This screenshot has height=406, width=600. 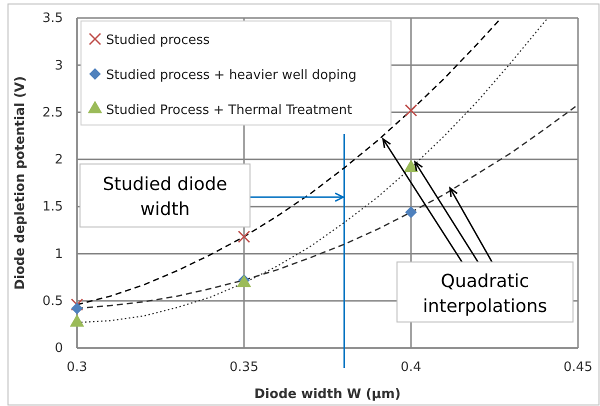 I want to click on annotation: Quadratic interpolations, so click(x=485, y=294).